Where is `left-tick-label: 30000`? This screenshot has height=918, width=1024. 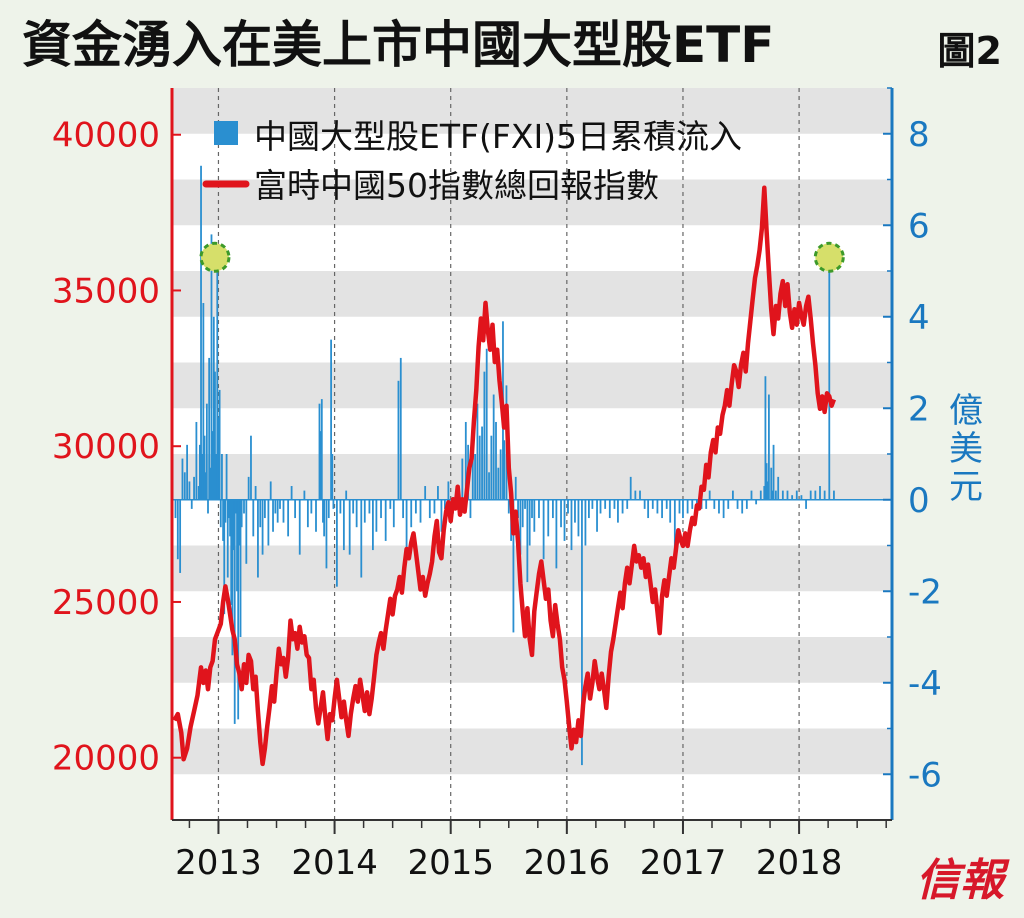
left-tick-label: 30000 is located at coordinates (106, 447).